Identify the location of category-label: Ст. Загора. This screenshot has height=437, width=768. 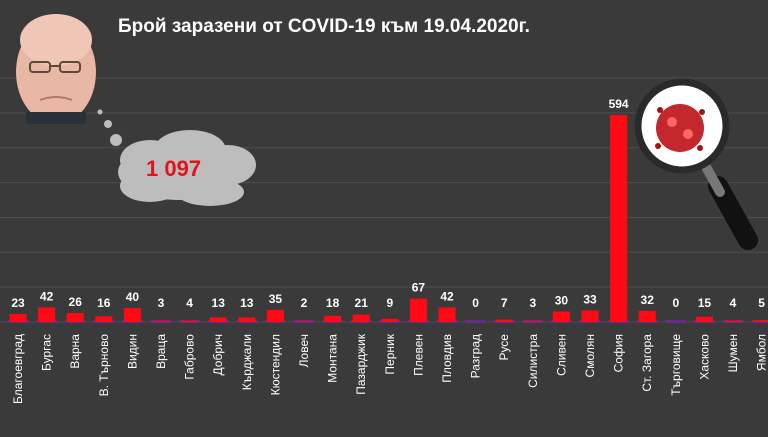
(647, 363).